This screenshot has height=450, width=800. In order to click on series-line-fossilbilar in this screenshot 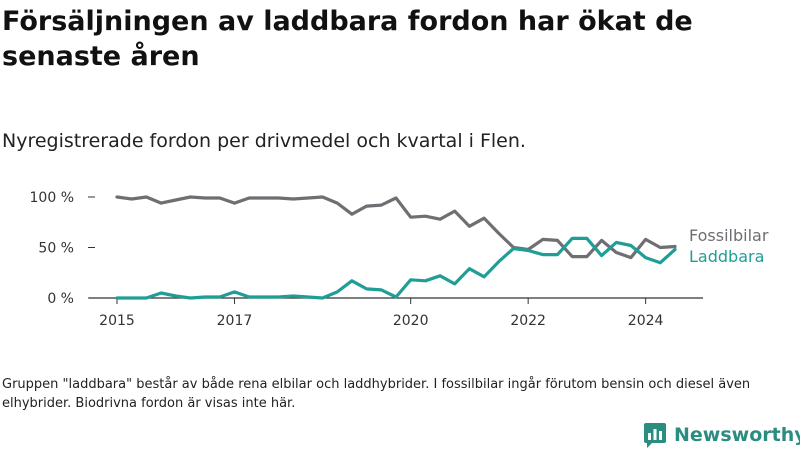, I will do `click(396, 227)`.